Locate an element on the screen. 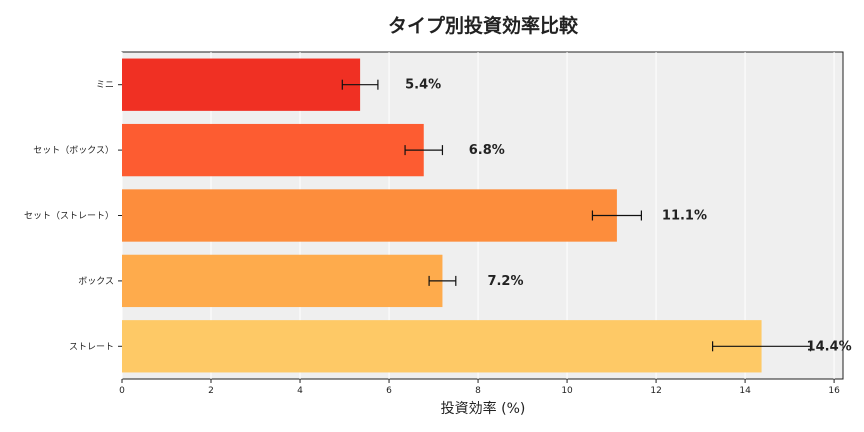 This screenshot has width=864, height=432. data-label: 5.4% is located at coordinates (423, 85).